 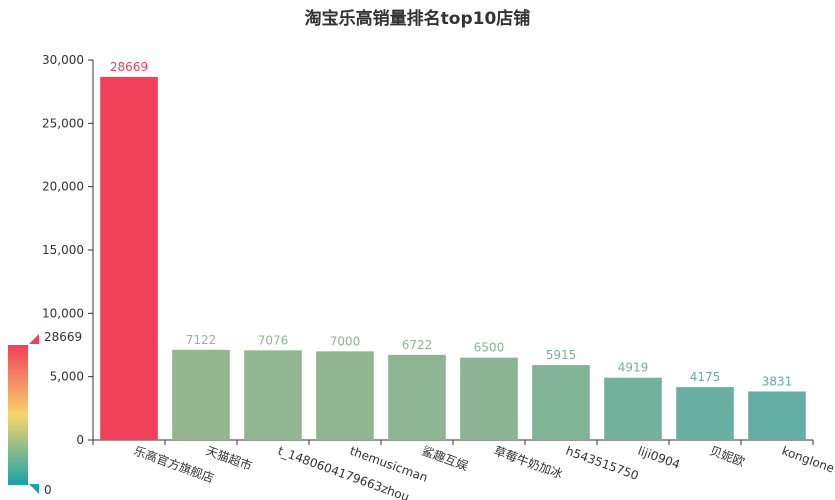 What do you see at coordinates (34, 339) in the screenshot?
I see `visual-map-max-handle` at bounding box center [34, 339].